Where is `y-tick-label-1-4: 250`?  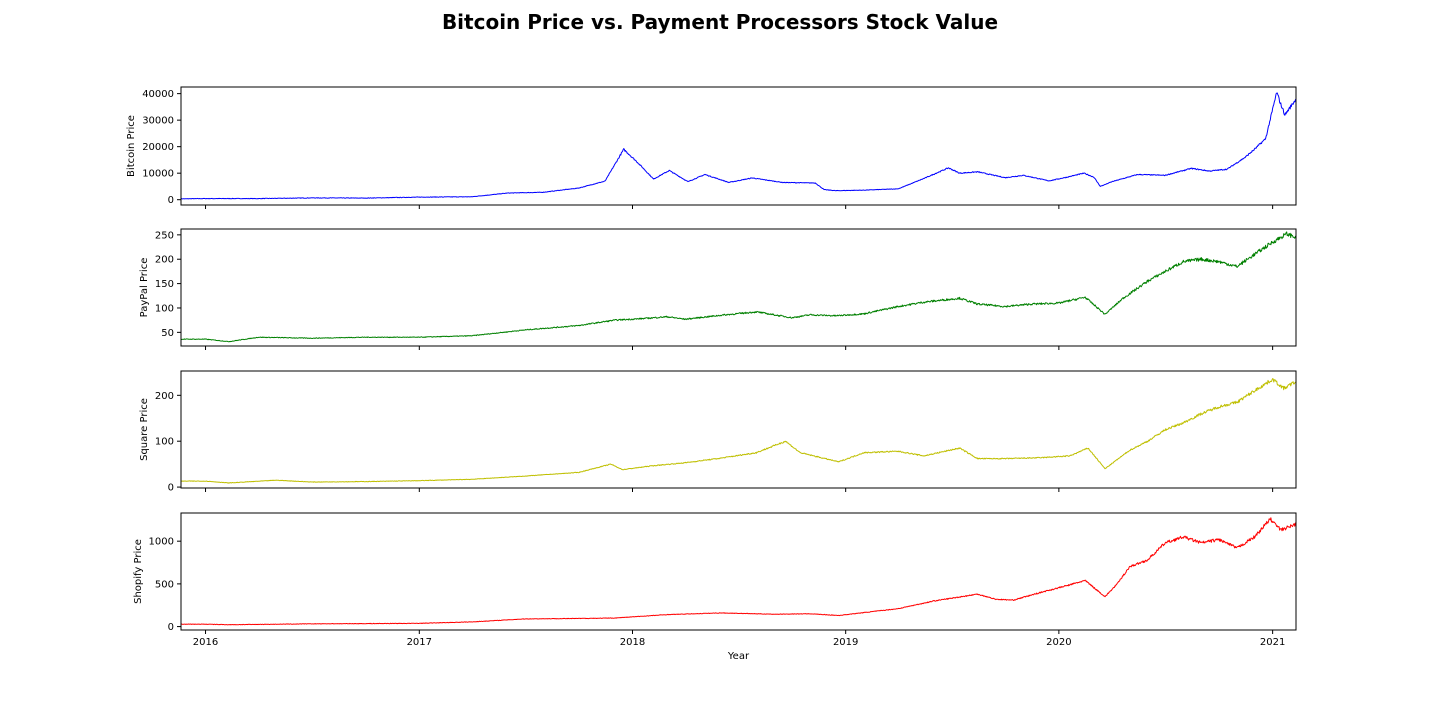
y-tick-label-1-4: 250 is located at coordinates (164, 235).